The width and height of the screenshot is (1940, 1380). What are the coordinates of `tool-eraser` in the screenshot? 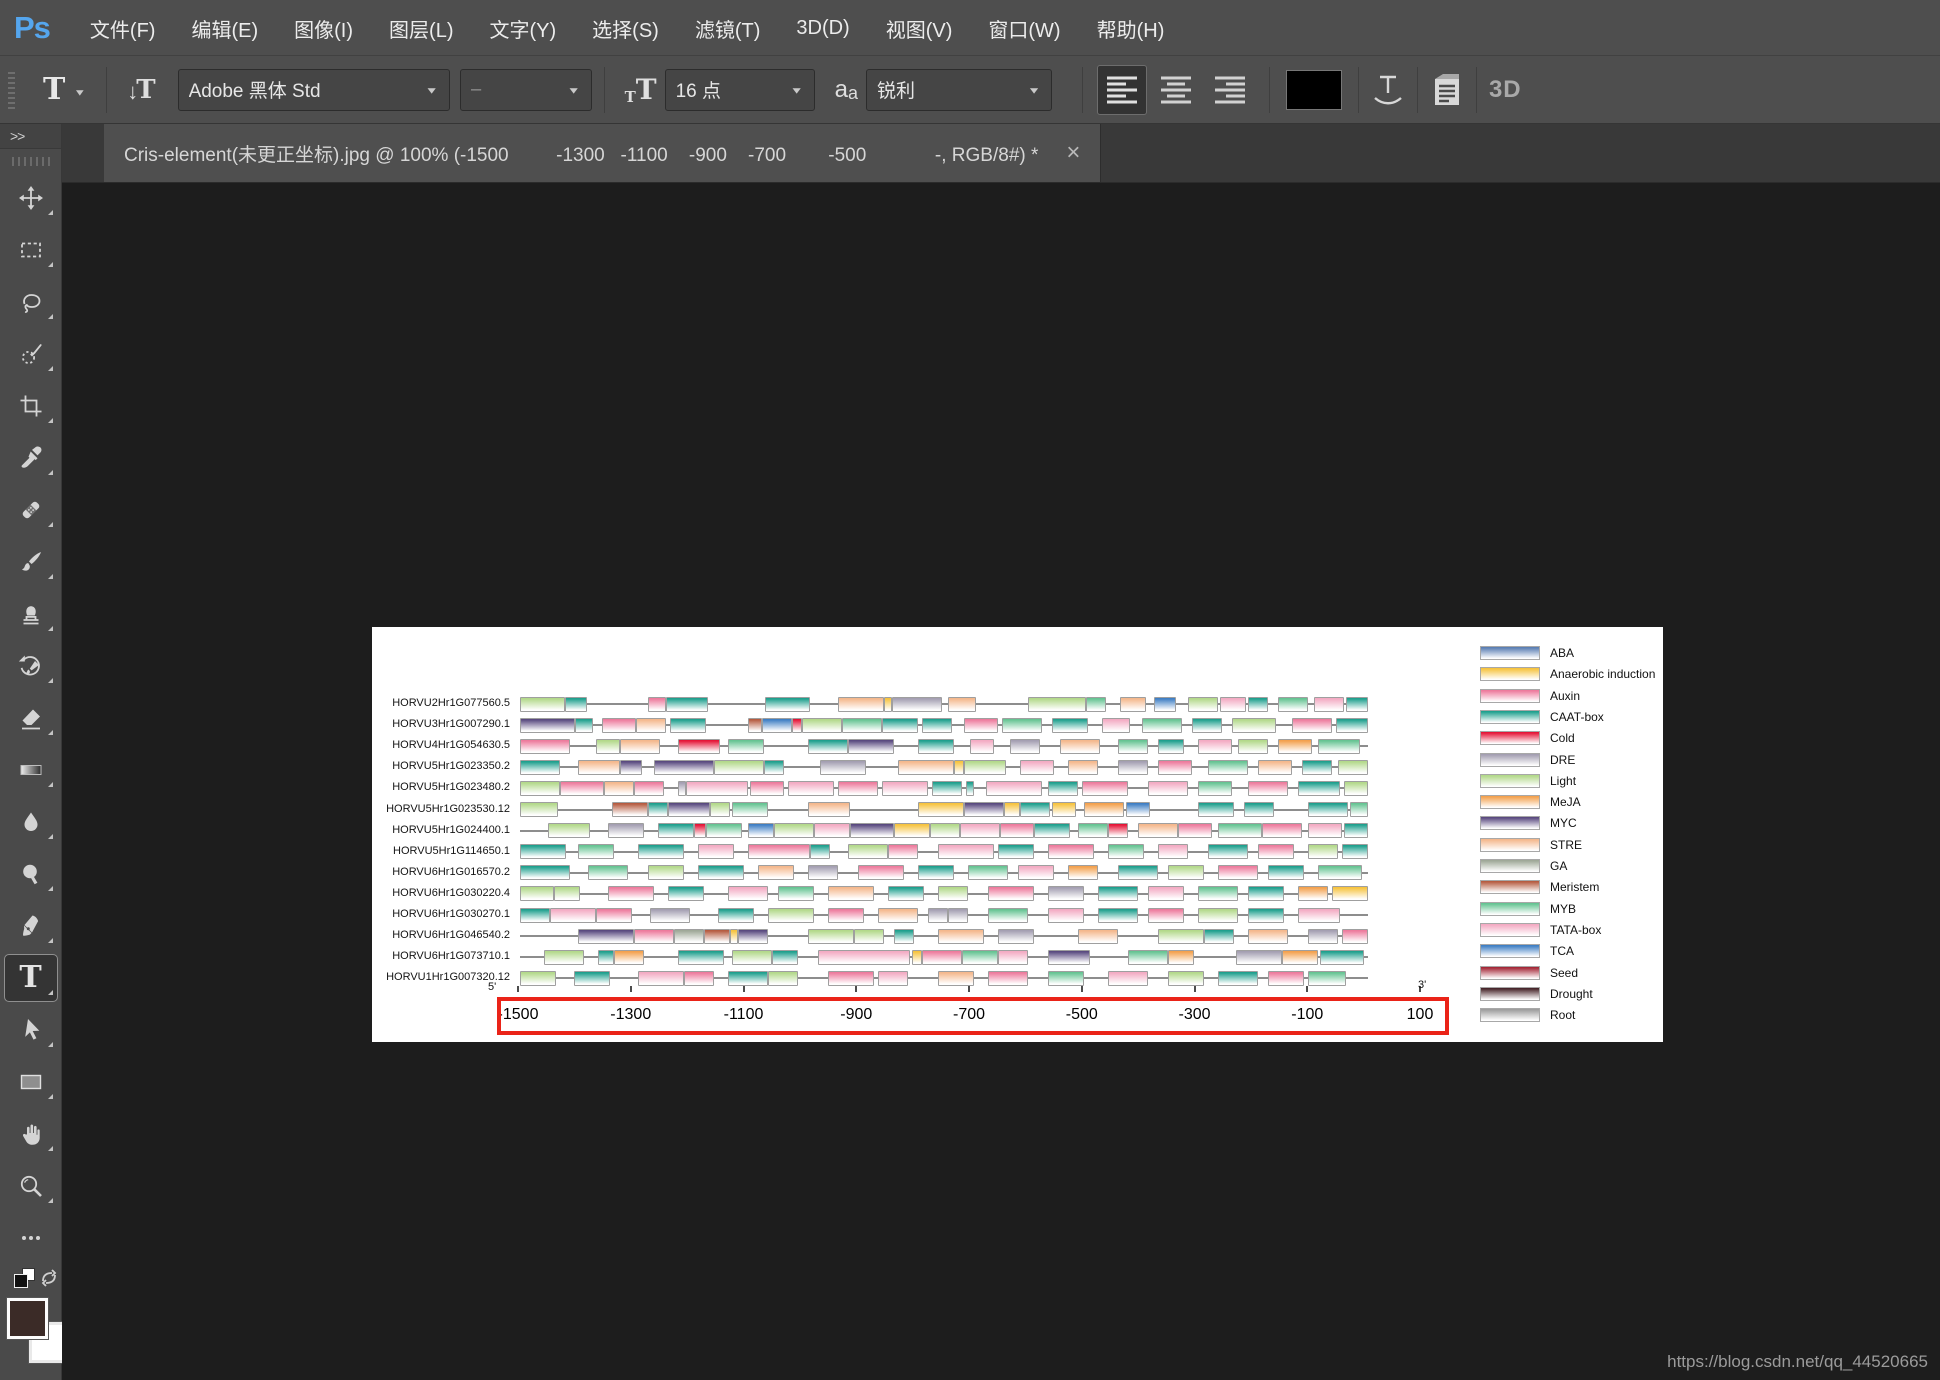 It's located at (31, 718).